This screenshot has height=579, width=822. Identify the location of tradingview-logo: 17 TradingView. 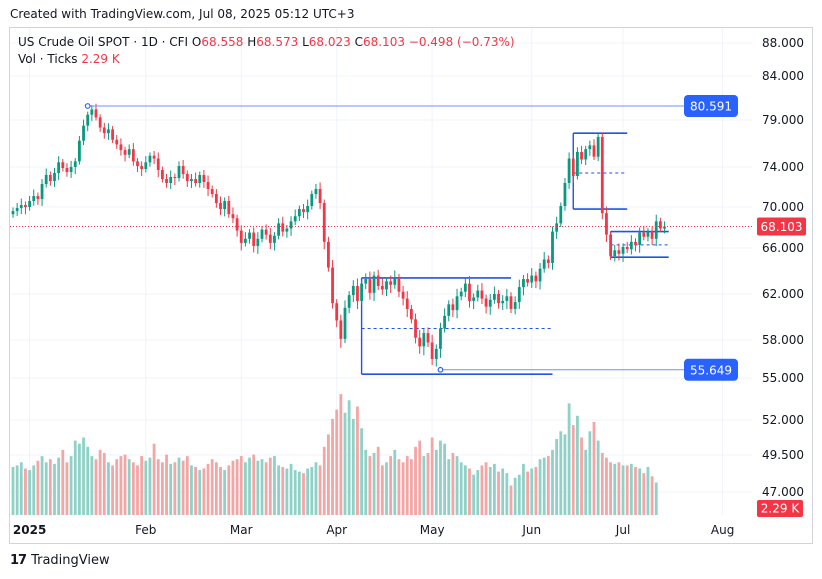
(60, 560).